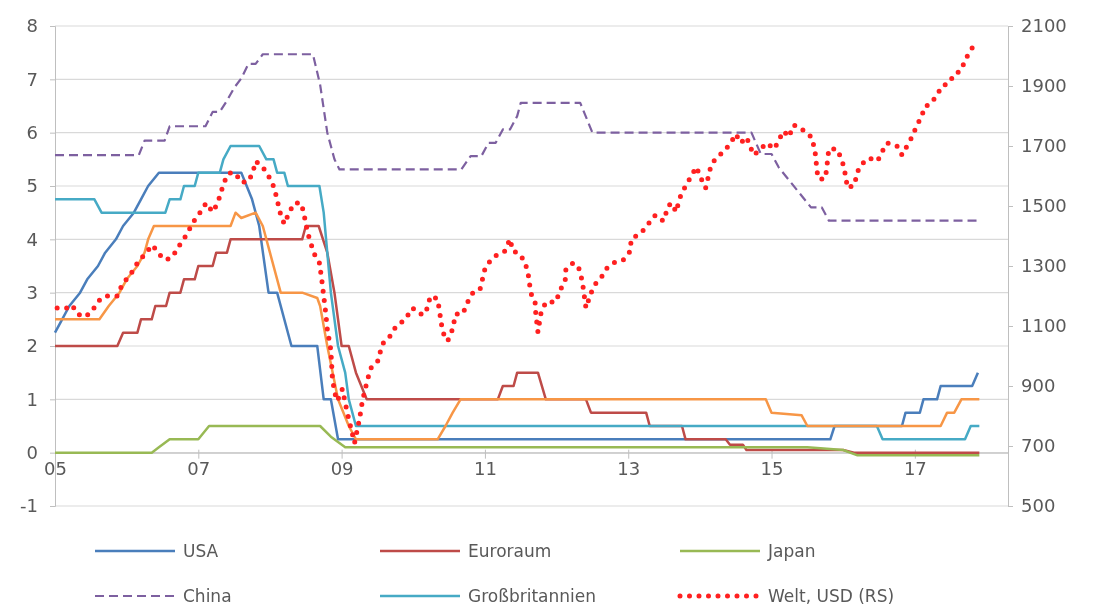 The image size is (1111, 608). I want to click on legend-label: Welt, USD (RS), so click(831, 596).